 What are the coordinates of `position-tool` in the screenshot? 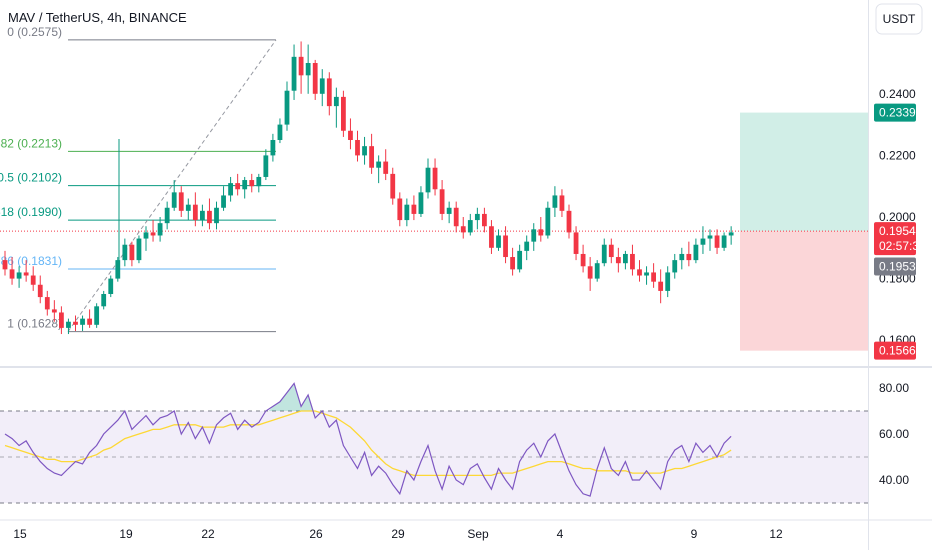 It's located at (804, 231).